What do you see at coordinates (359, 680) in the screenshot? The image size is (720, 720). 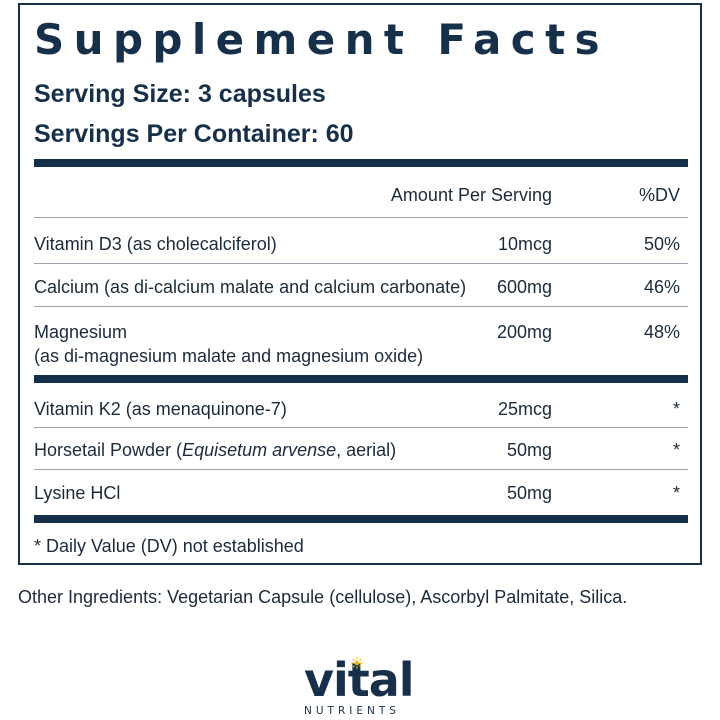 I see `brand-name: vital` at bounding box center [359, 680].